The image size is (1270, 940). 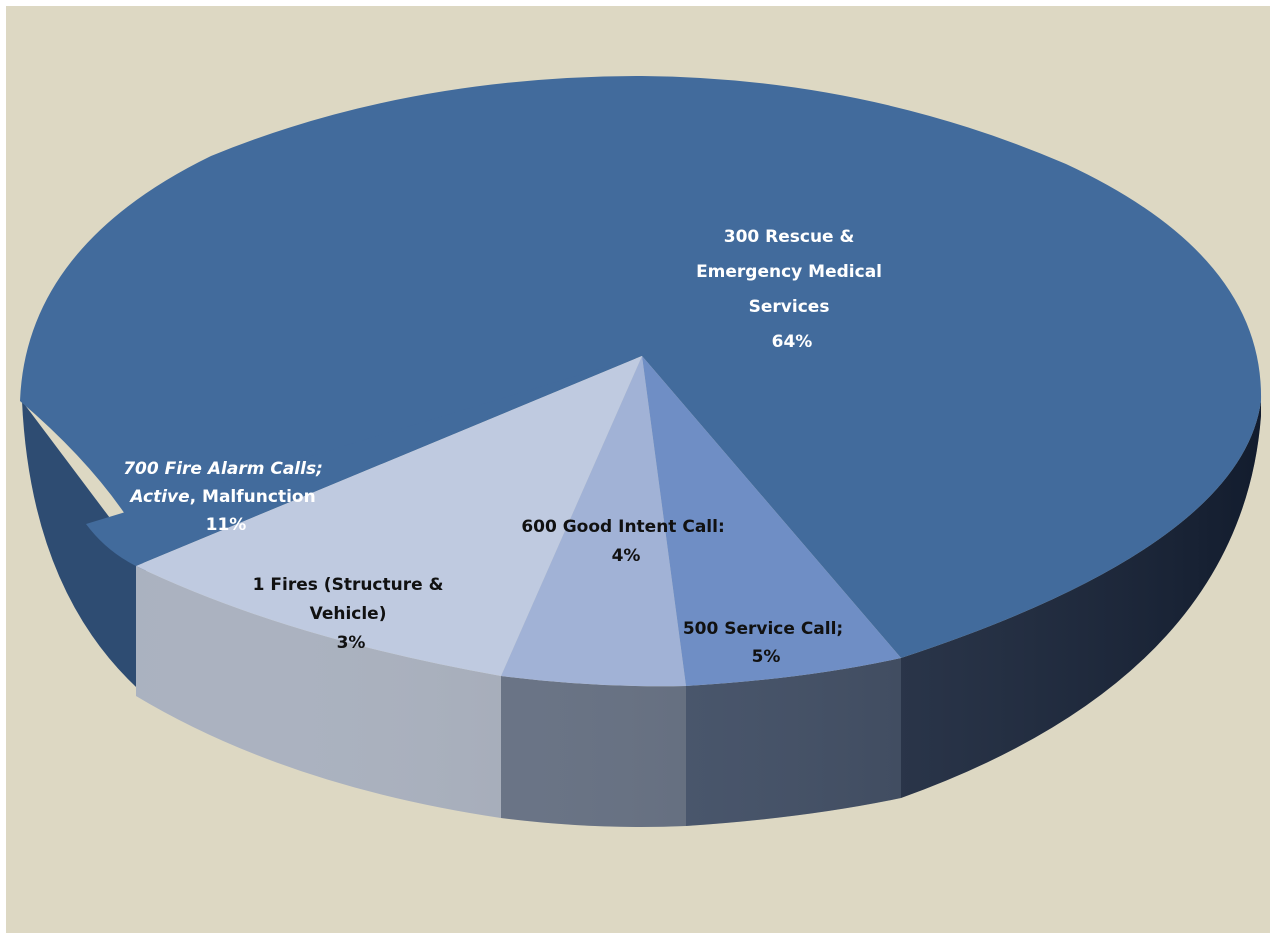 I want to click on fire-alarm-label-line1: 700 Fire Alarm Calls;, so click(x=223, y=469).